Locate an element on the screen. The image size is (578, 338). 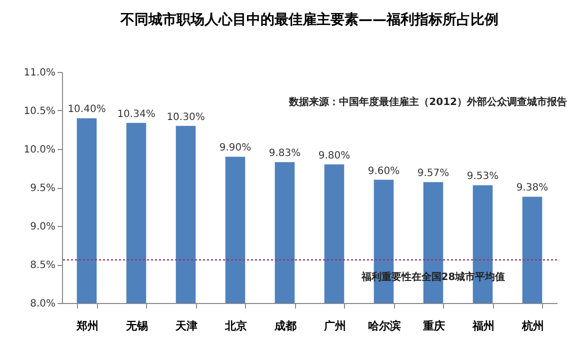
x-tick-label: 北京 is located at coordinates (235, 326).